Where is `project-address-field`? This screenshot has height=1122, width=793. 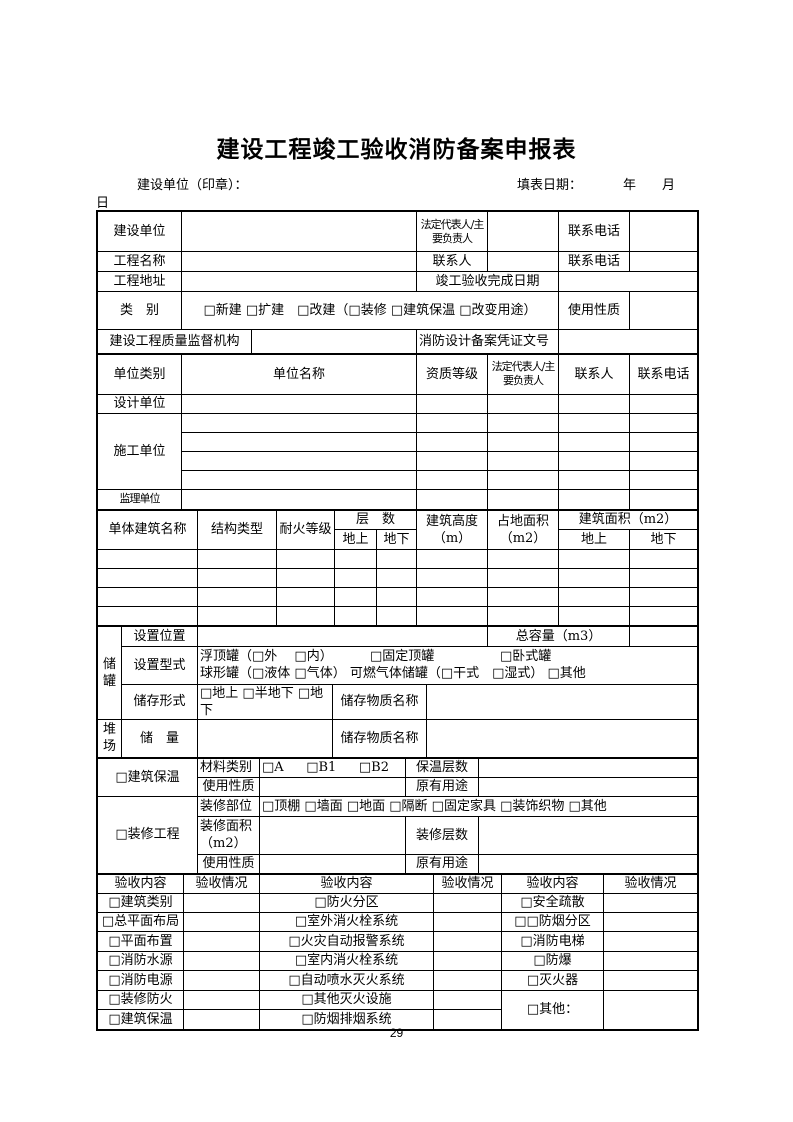
project-address-field is located at coordinates (299, 281).